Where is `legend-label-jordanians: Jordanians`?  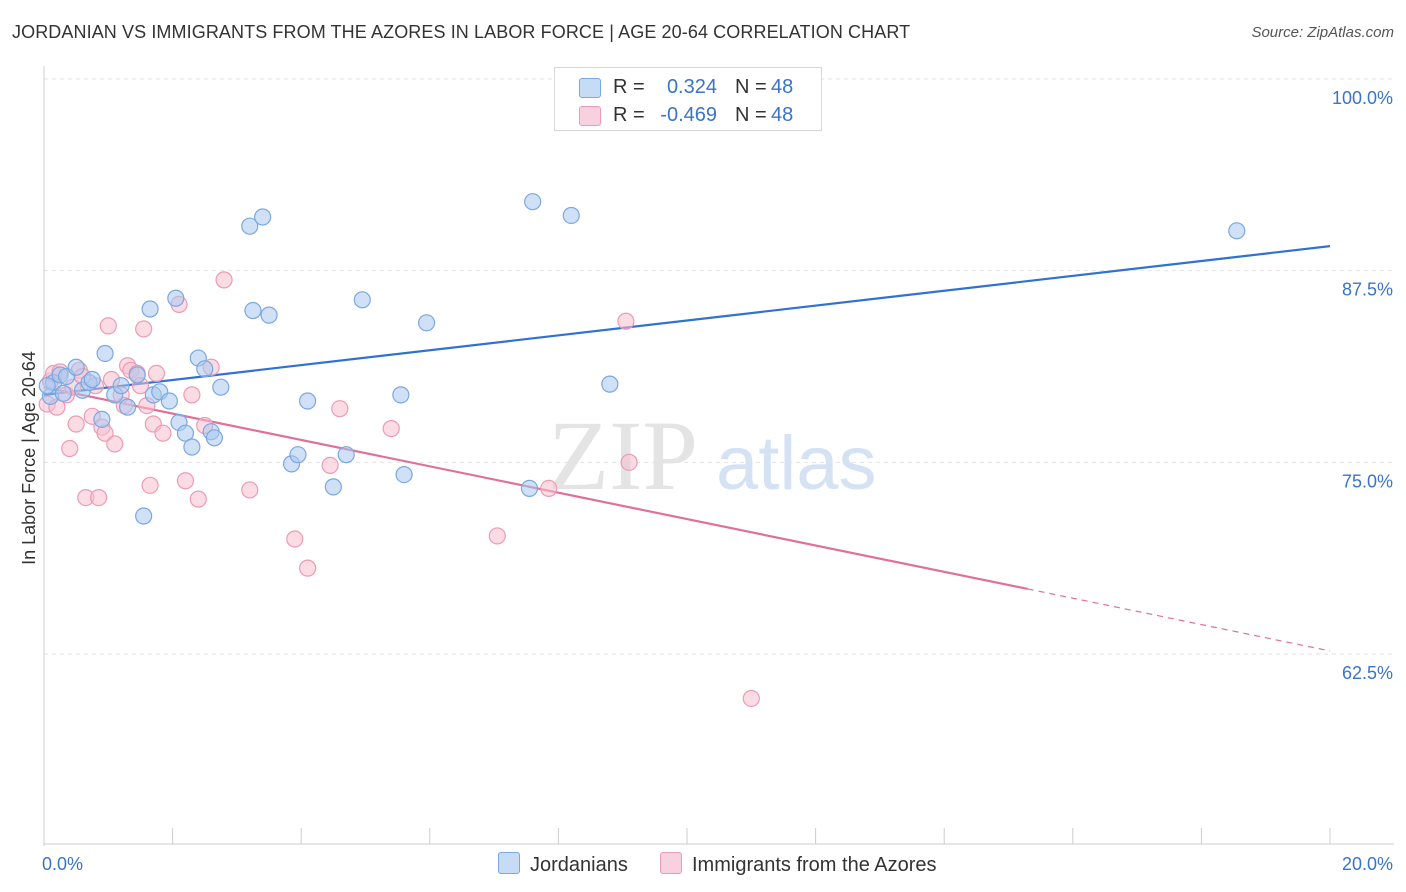
legend-label-jordanians: Jordanians is located at coordinates (579, 865).